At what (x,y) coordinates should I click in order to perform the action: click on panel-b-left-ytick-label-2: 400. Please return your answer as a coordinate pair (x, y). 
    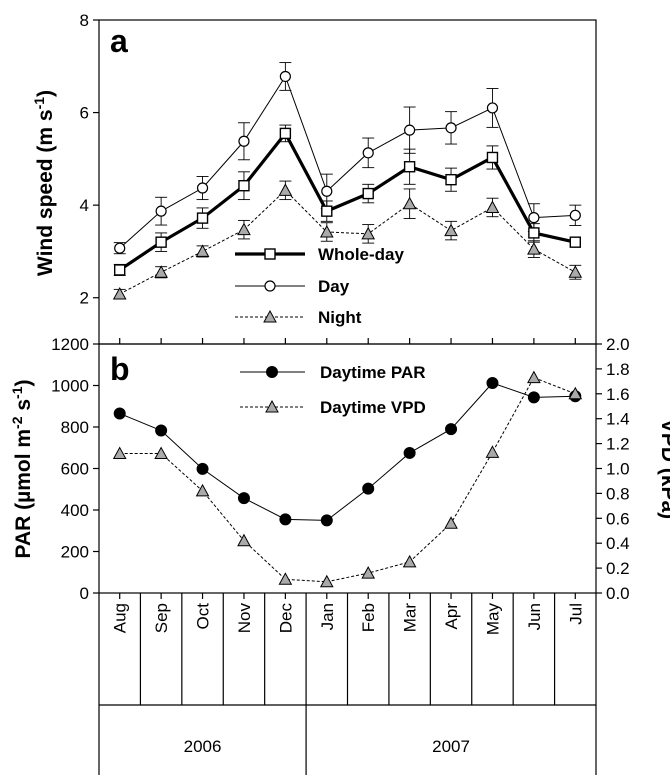
    Looking at the image, I should click on (75, 510).